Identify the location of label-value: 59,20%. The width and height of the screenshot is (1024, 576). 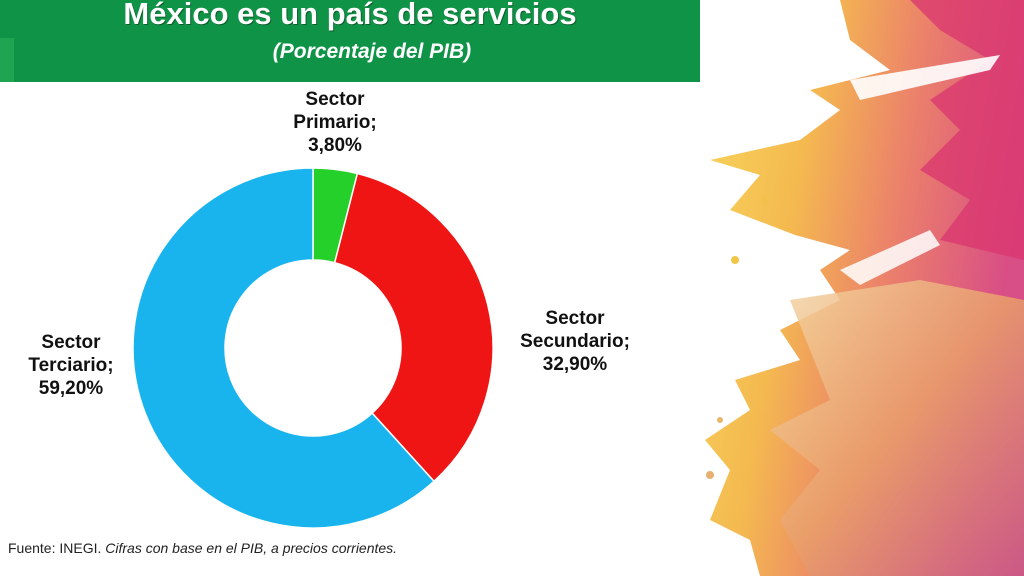
(71, 388).